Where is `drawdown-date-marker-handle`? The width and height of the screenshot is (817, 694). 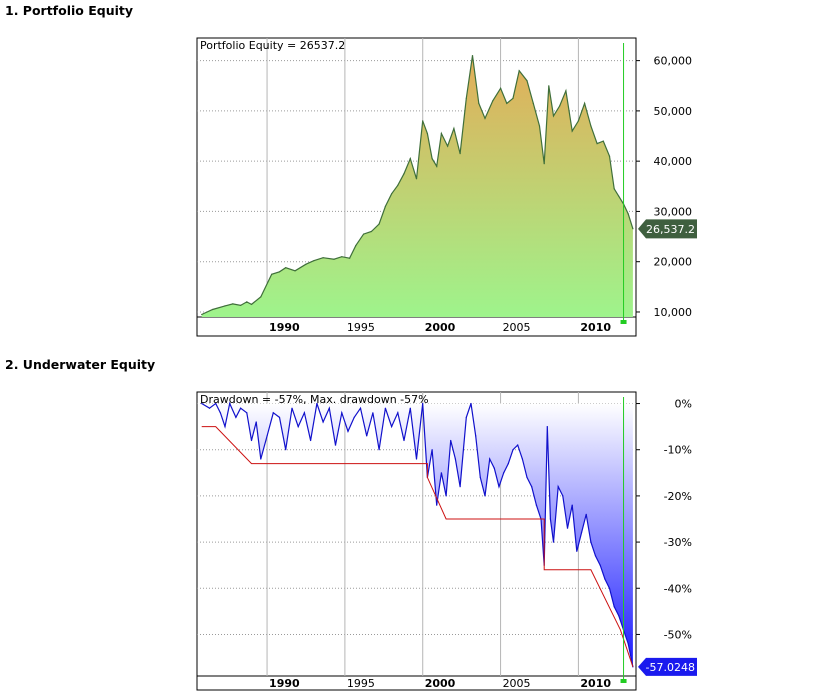 drawdown-date-marker-handle is located at coordinates (623, 681).